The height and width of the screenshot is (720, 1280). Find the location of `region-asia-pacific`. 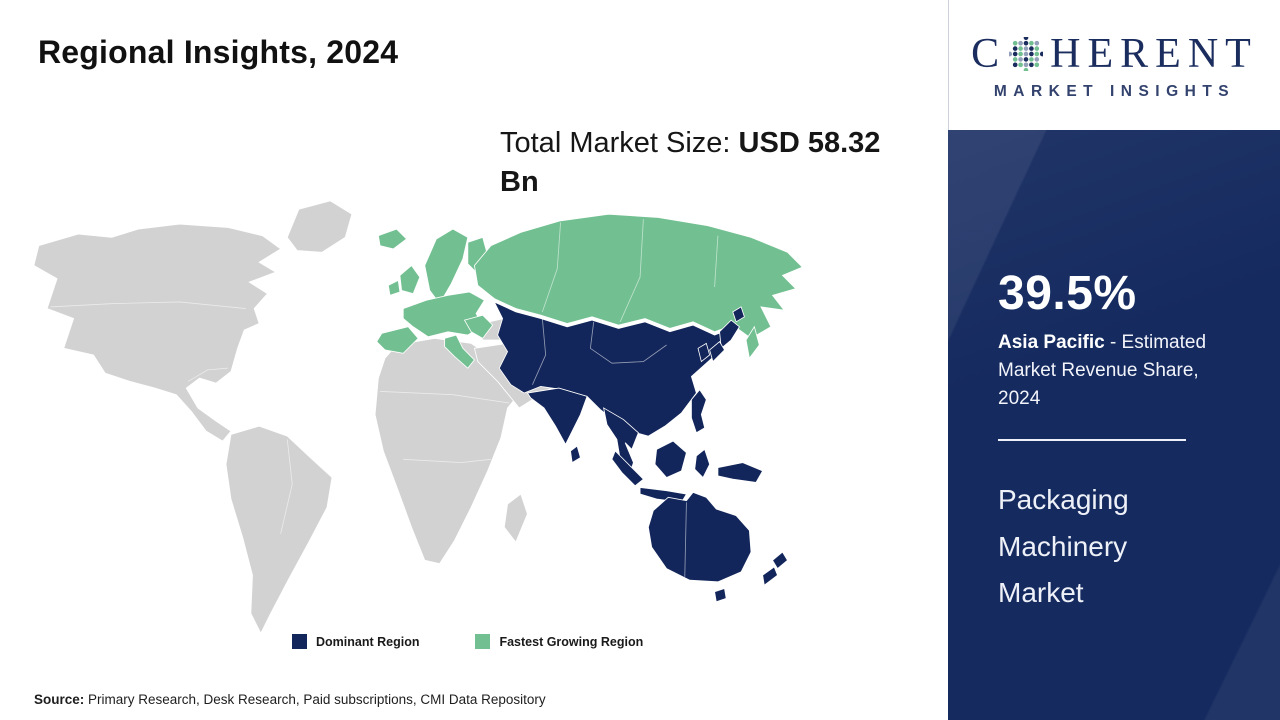

region-asia-pacific is located at coordinates (628, 402).